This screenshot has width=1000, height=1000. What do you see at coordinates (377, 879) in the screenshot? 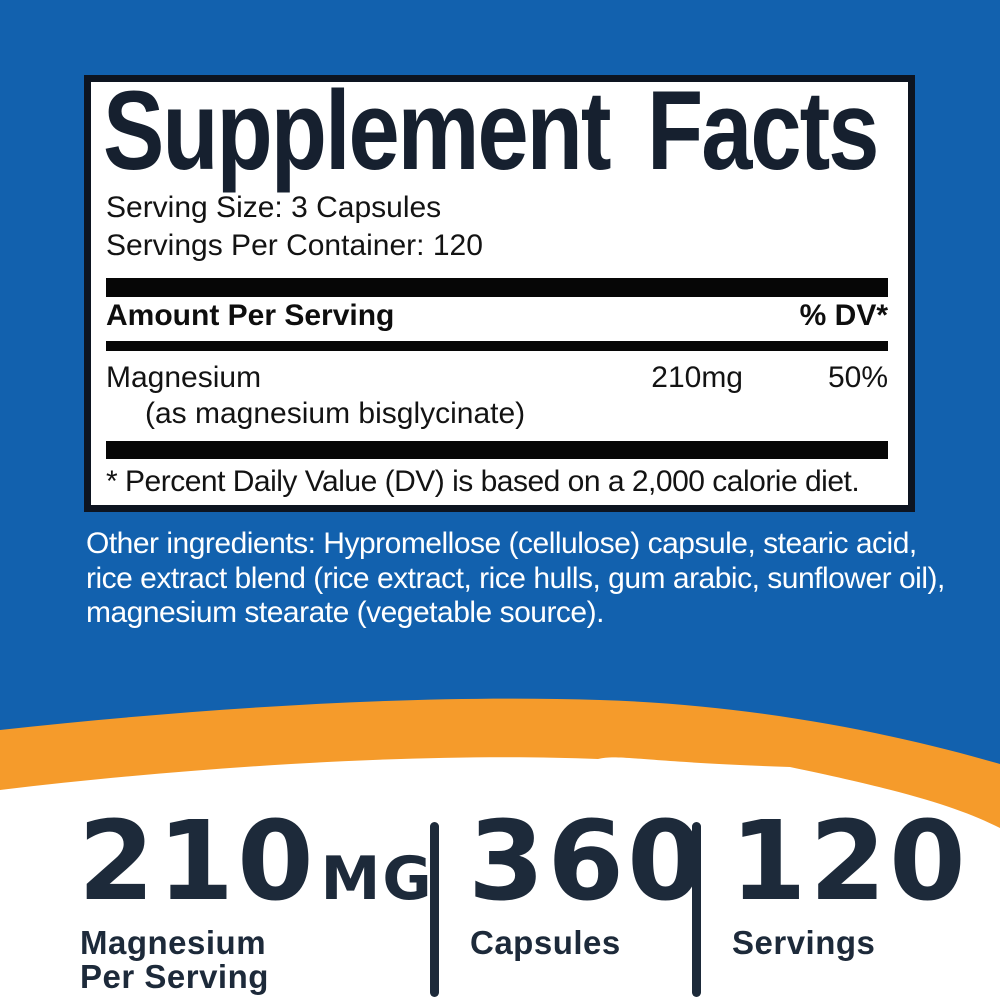
I see `dose-unit: MG` at bounding box center [377, 879].